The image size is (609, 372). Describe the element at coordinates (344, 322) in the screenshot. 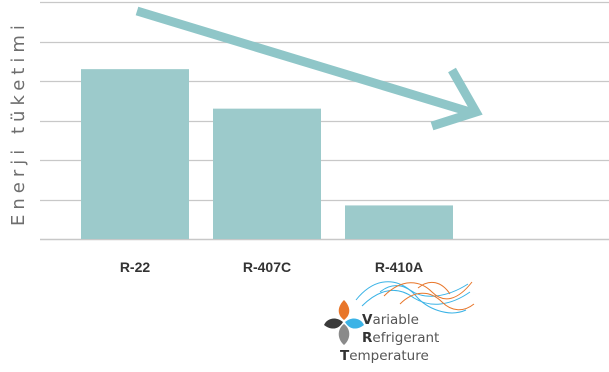

I see `petal-logo-icon` at that location.